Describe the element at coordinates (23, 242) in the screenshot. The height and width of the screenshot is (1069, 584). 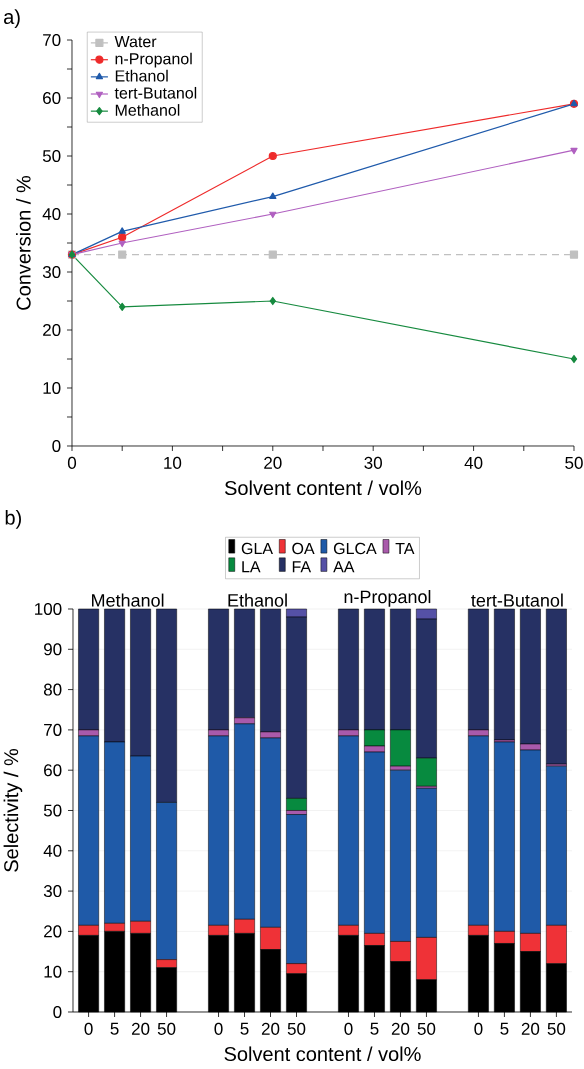
I see `y-axis-title: Conversion / %` at that location.